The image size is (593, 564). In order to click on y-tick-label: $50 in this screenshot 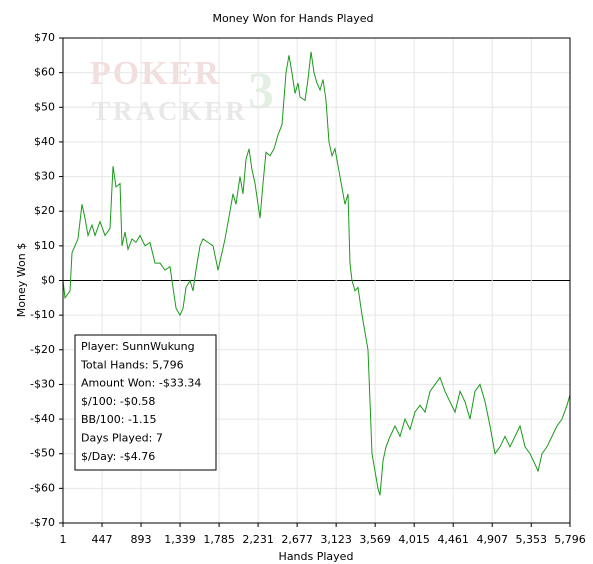, I will do `click(44, 106)`.